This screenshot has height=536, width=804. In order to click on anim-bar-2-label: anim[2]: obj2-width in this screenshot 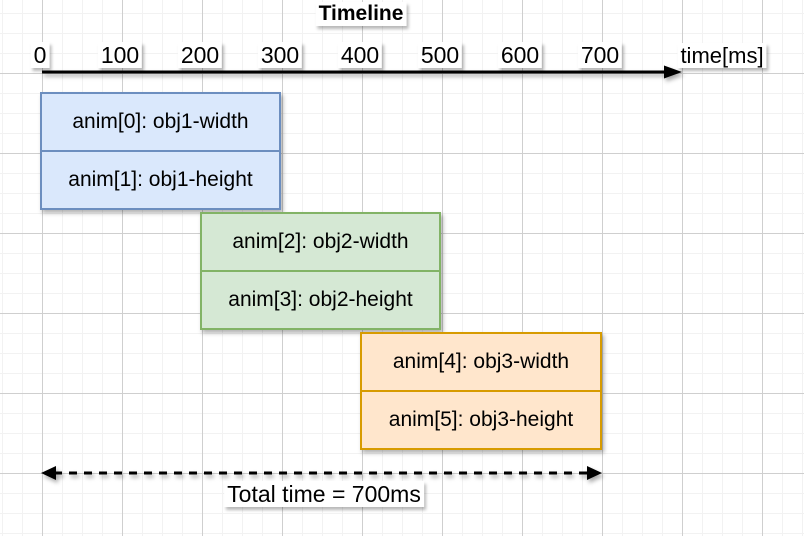, I will do `click(320, 241)`.